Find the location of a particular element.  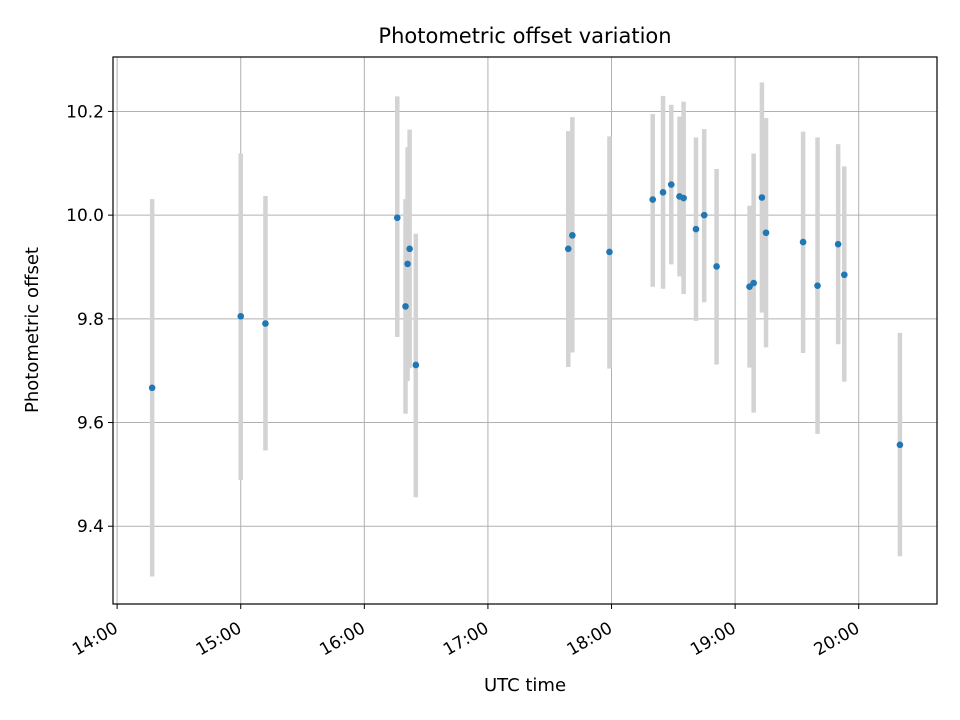

x-axis-title: UTC time is located at coordinates (525, 685).